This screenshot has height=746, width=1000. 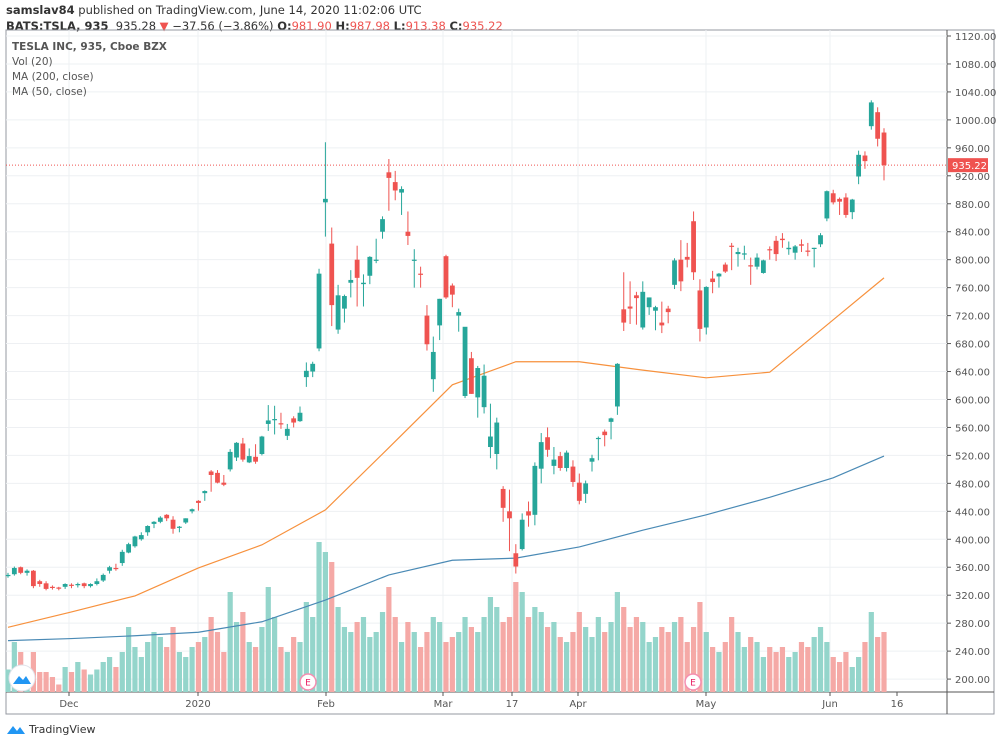 What do you see at coordinates (49, 92) in the screenshot?
I see `legend-ma50: MA (50, close)` at bounding box center [49, 92].